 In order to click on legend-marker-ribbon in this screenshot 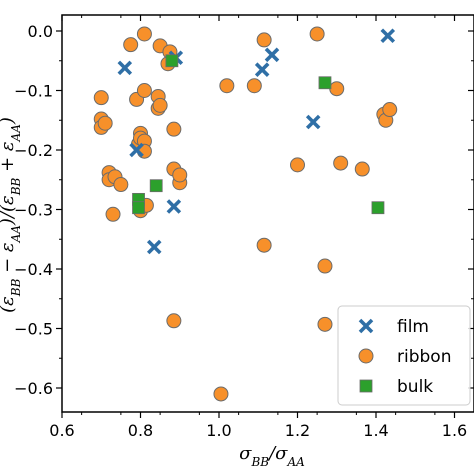, I will do `click(366, 356)`.